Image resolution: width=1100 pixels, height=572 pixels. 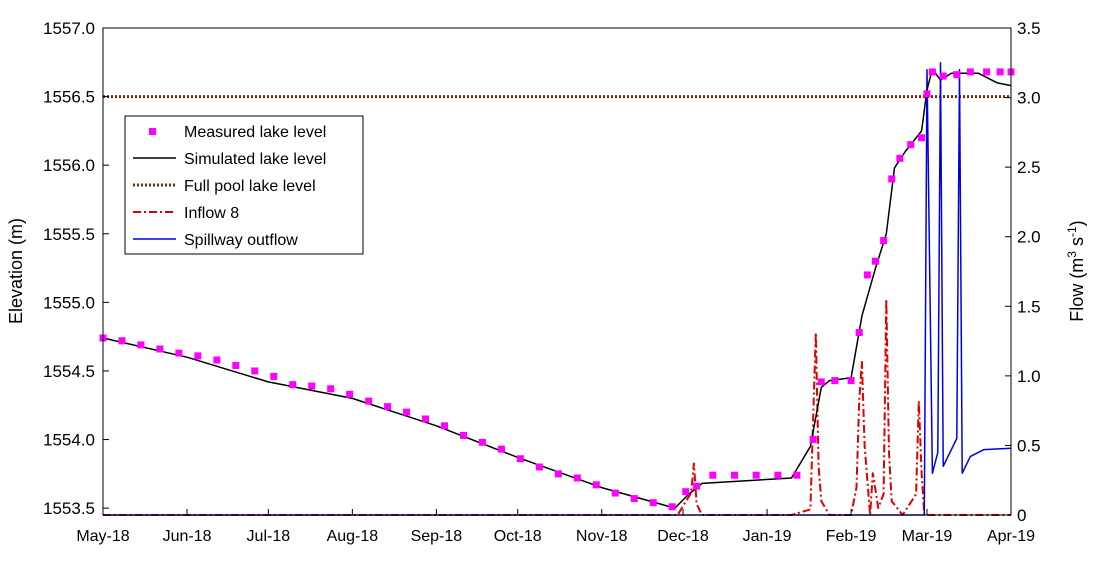 What do you see at coordinates (255, 132) in the screenshot?
I see `legend-label-measured: Measured lake level` at bounding box center [255, 132].